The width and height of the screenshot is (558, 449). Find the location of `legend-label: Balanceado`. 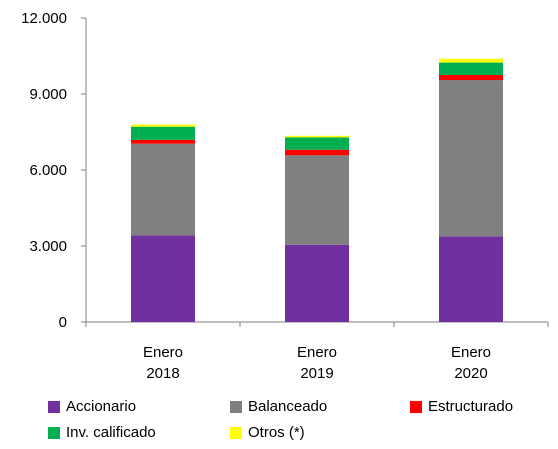

legend-label: Balanceado is located at coordinates (288, 406).